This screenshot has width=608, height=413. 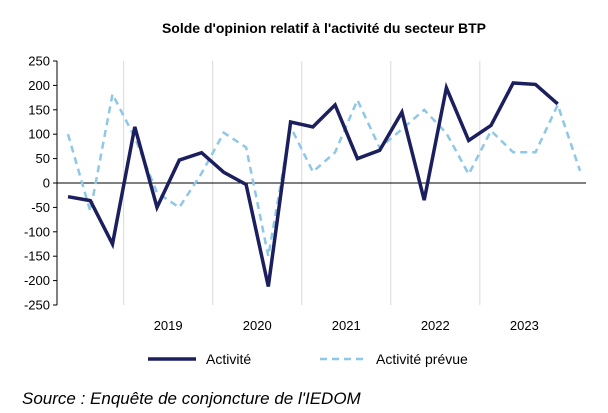 I want to click on y-tick-label: -250, so click(x=37, y=305).